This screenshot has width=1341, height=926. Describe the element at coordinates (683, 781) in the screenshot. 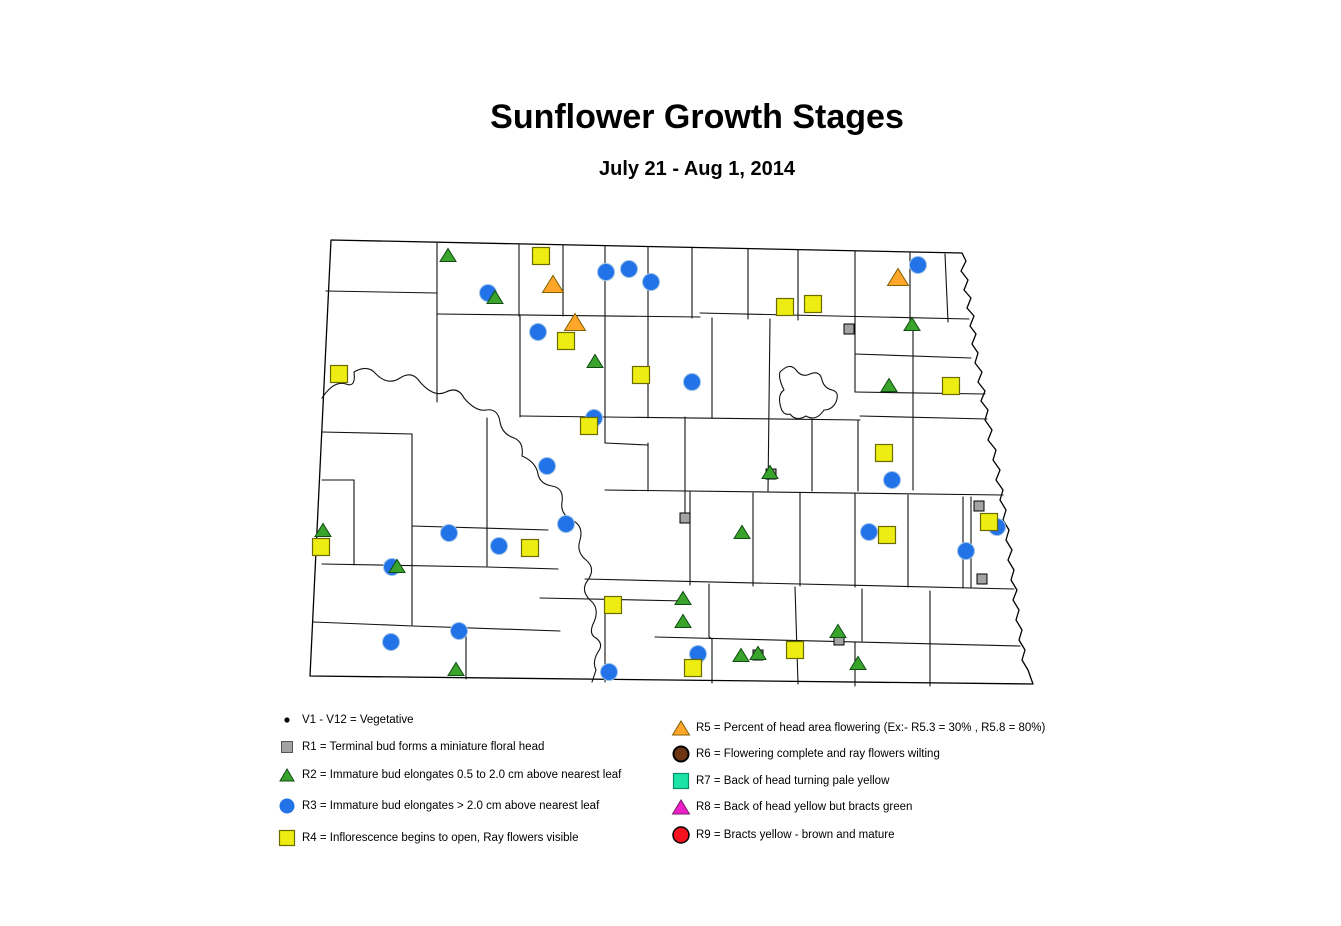

I see `legend-swatch-r7` at that location.